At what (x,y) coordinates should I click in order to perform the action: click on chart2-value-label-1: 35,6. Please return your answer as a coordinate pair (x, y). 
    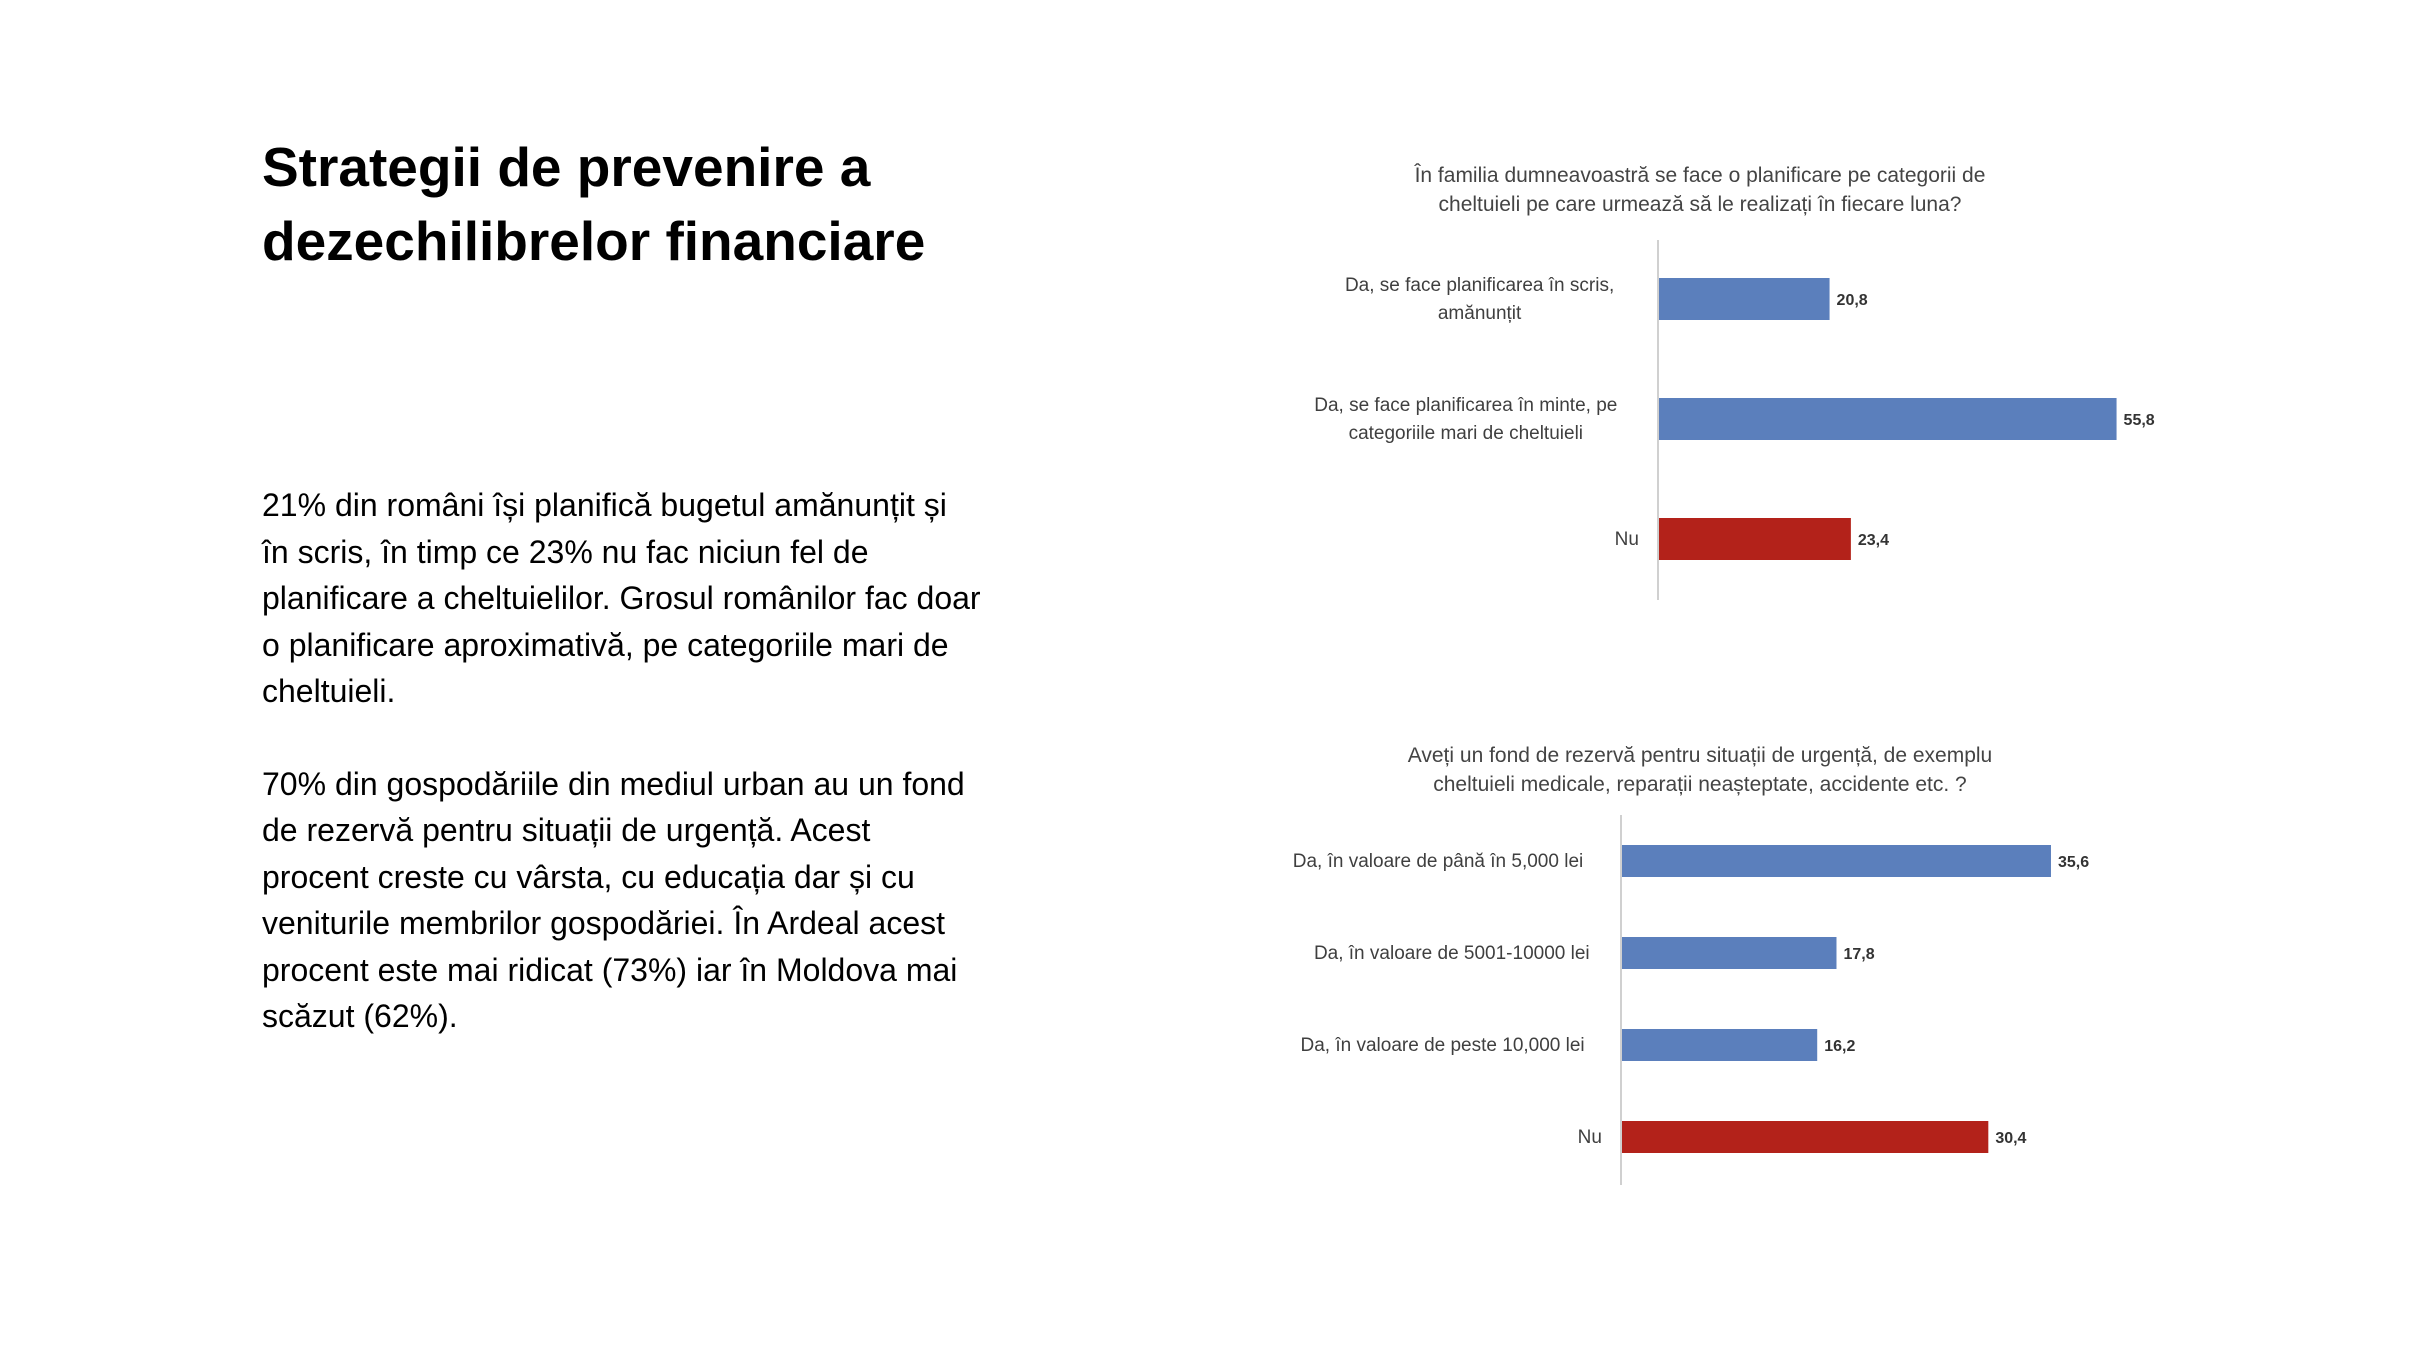
    Looking at the image, I should click on (2073, 862).